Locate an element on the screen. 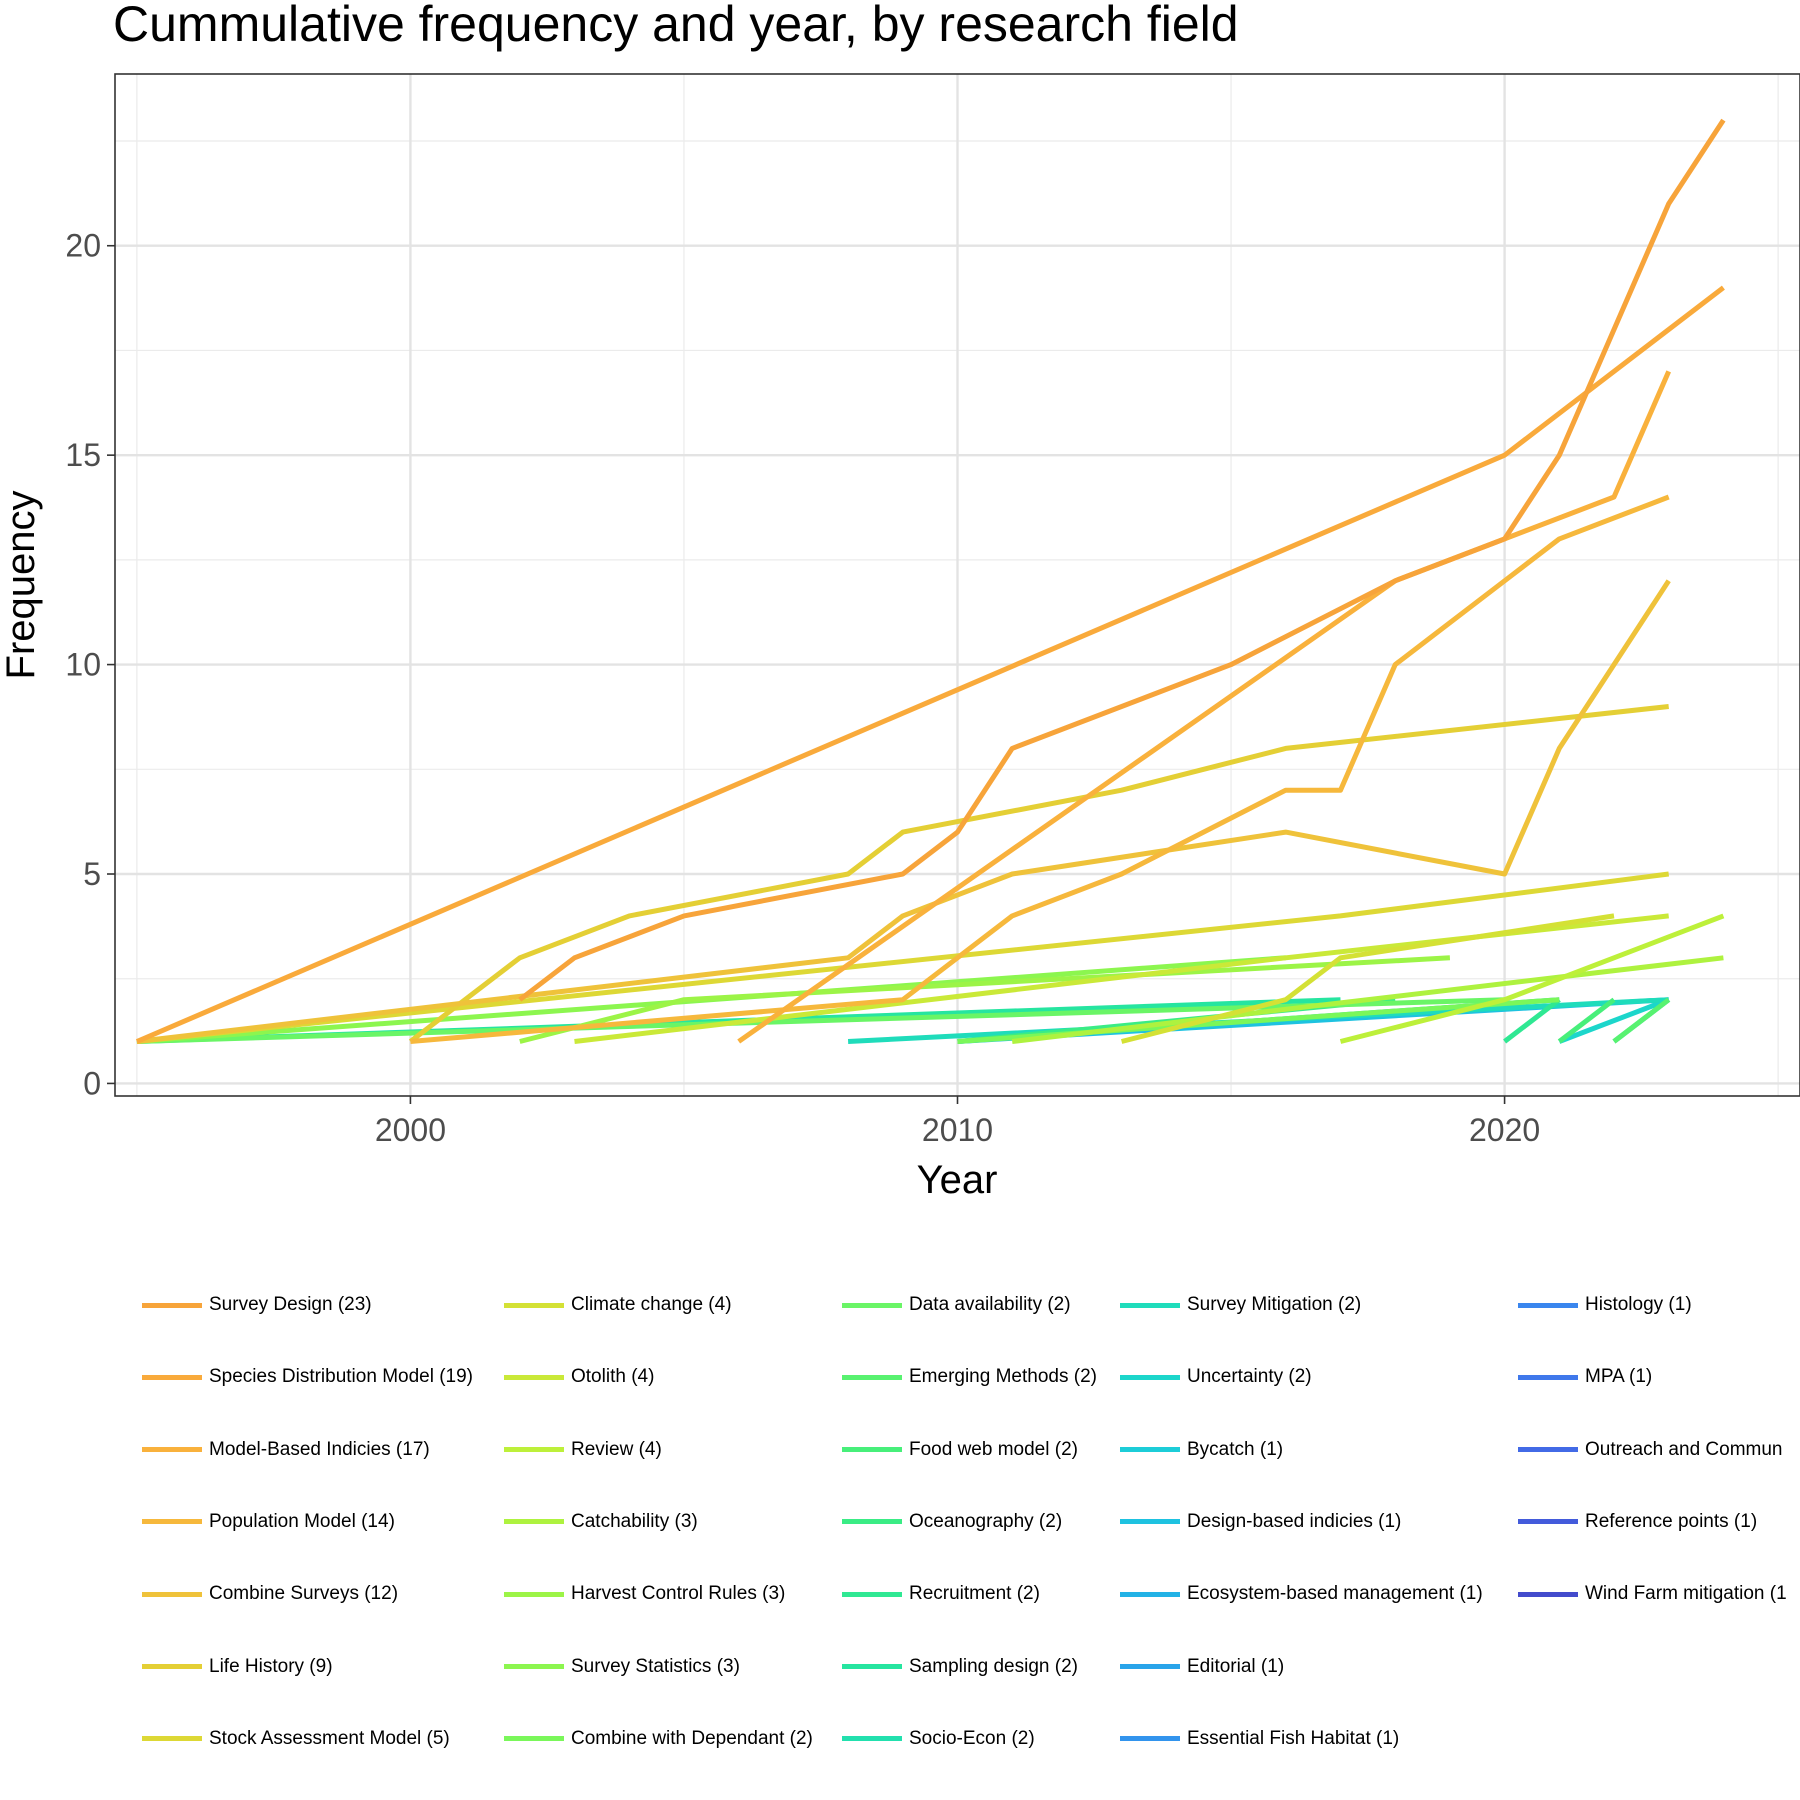 The width and height of the screenshot is (1800, 1800). y-tick-label: 10 is located at coordinates (83, 665).